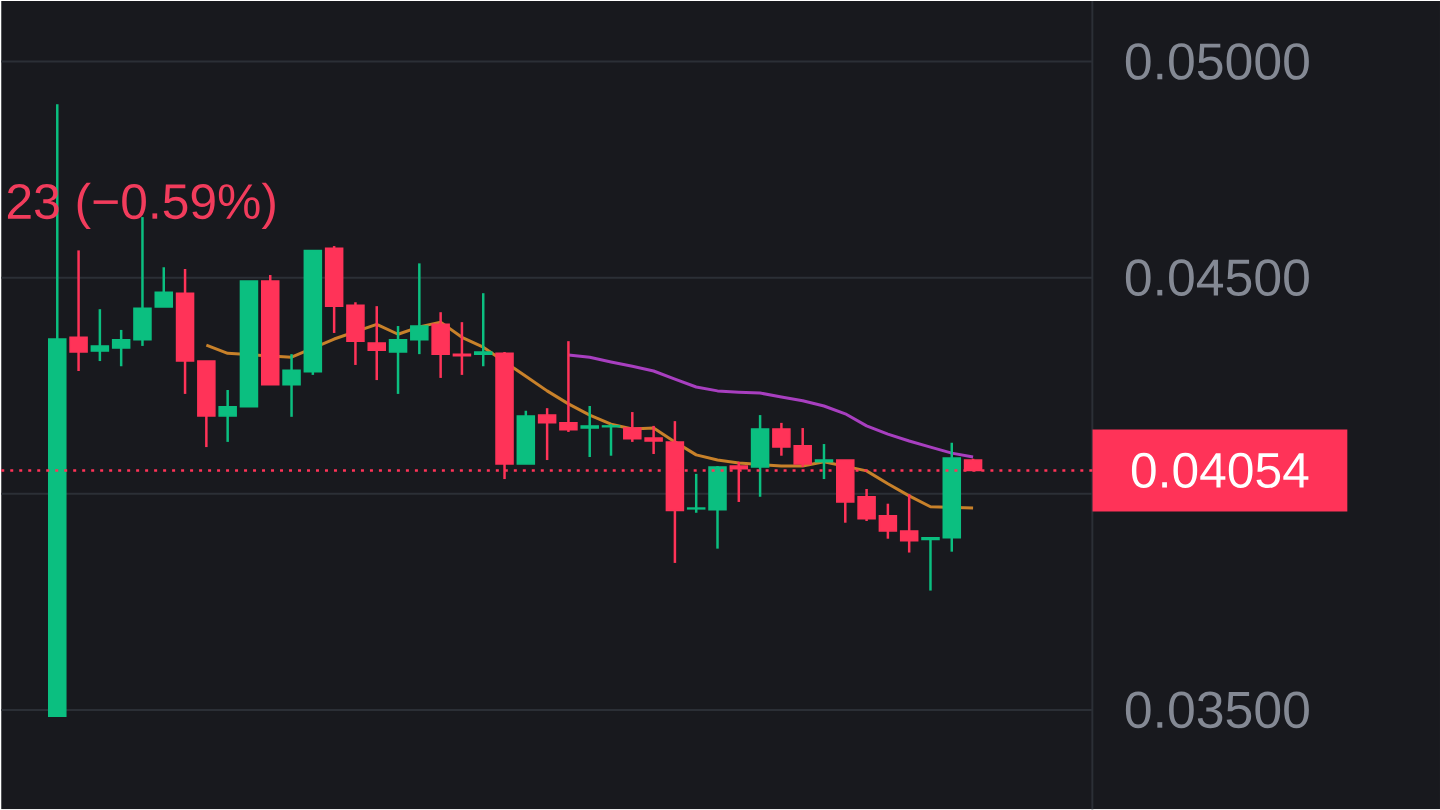 Image resolution: width=1440 pixels, height=810 pixels. What do you see at coordinates (1217, 61) in the screenshot?
I see `y-tick-label: 0.05000` at bounding box center [1217, 61].